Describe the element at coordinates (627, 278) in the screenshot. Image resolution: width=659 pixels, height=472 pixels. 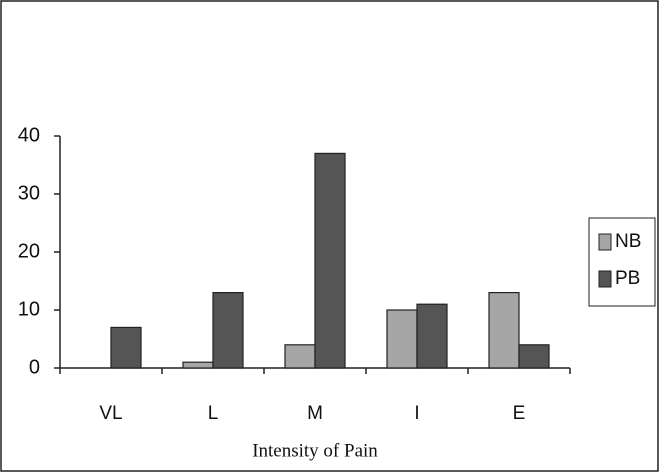
I see `legend-label: PB` at that location.